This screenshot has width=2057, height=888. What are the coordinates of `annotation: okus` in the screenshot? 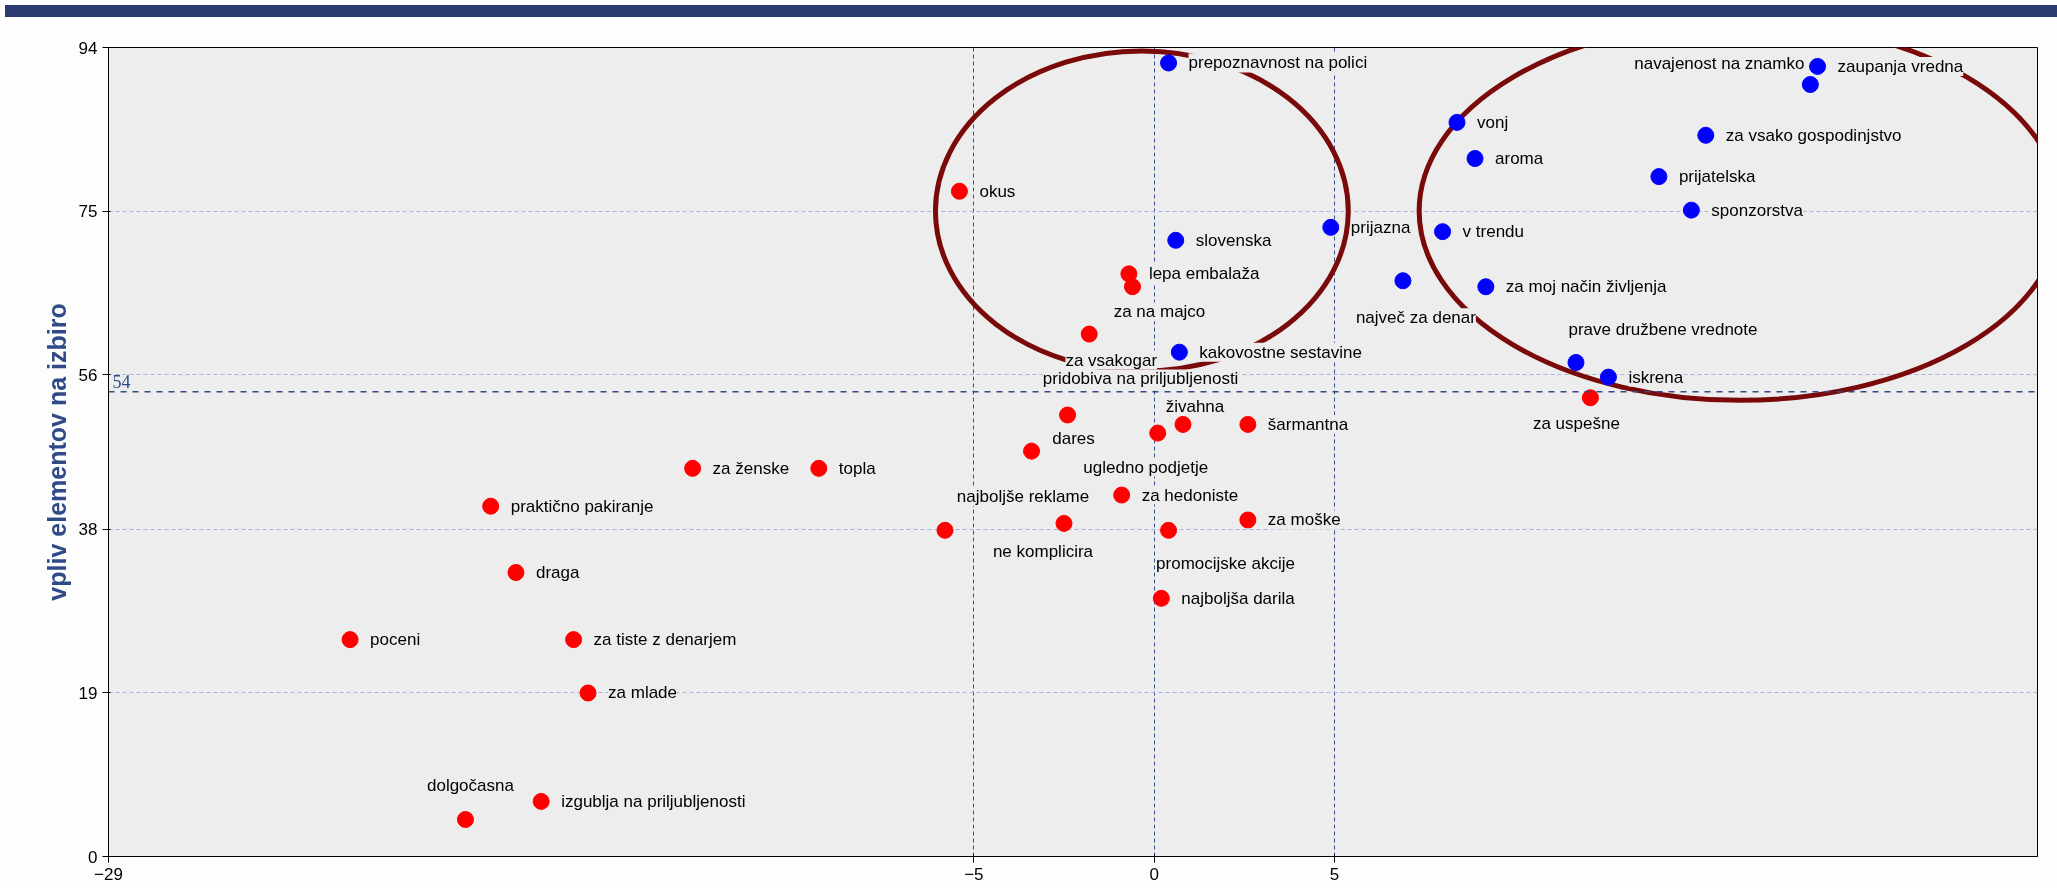 It's located at (997, 191).